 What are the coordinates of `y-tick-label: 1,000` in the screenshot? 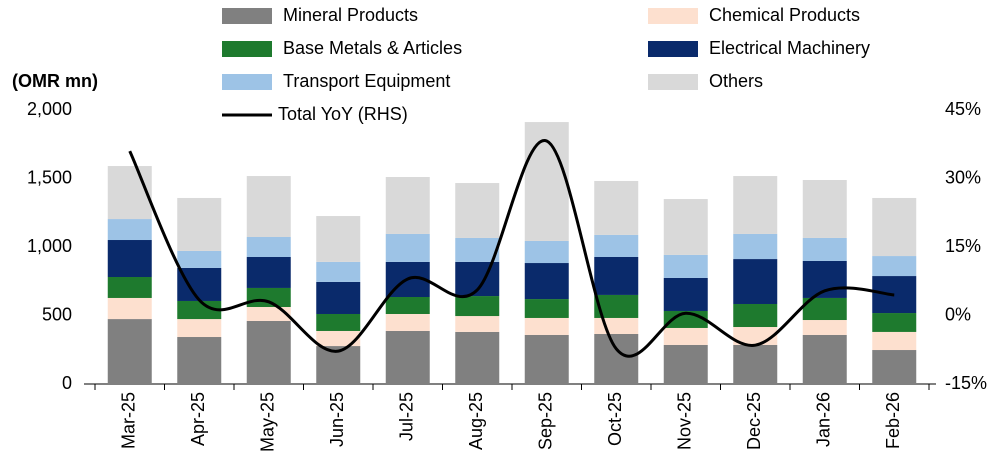 It's located at (49, 246).